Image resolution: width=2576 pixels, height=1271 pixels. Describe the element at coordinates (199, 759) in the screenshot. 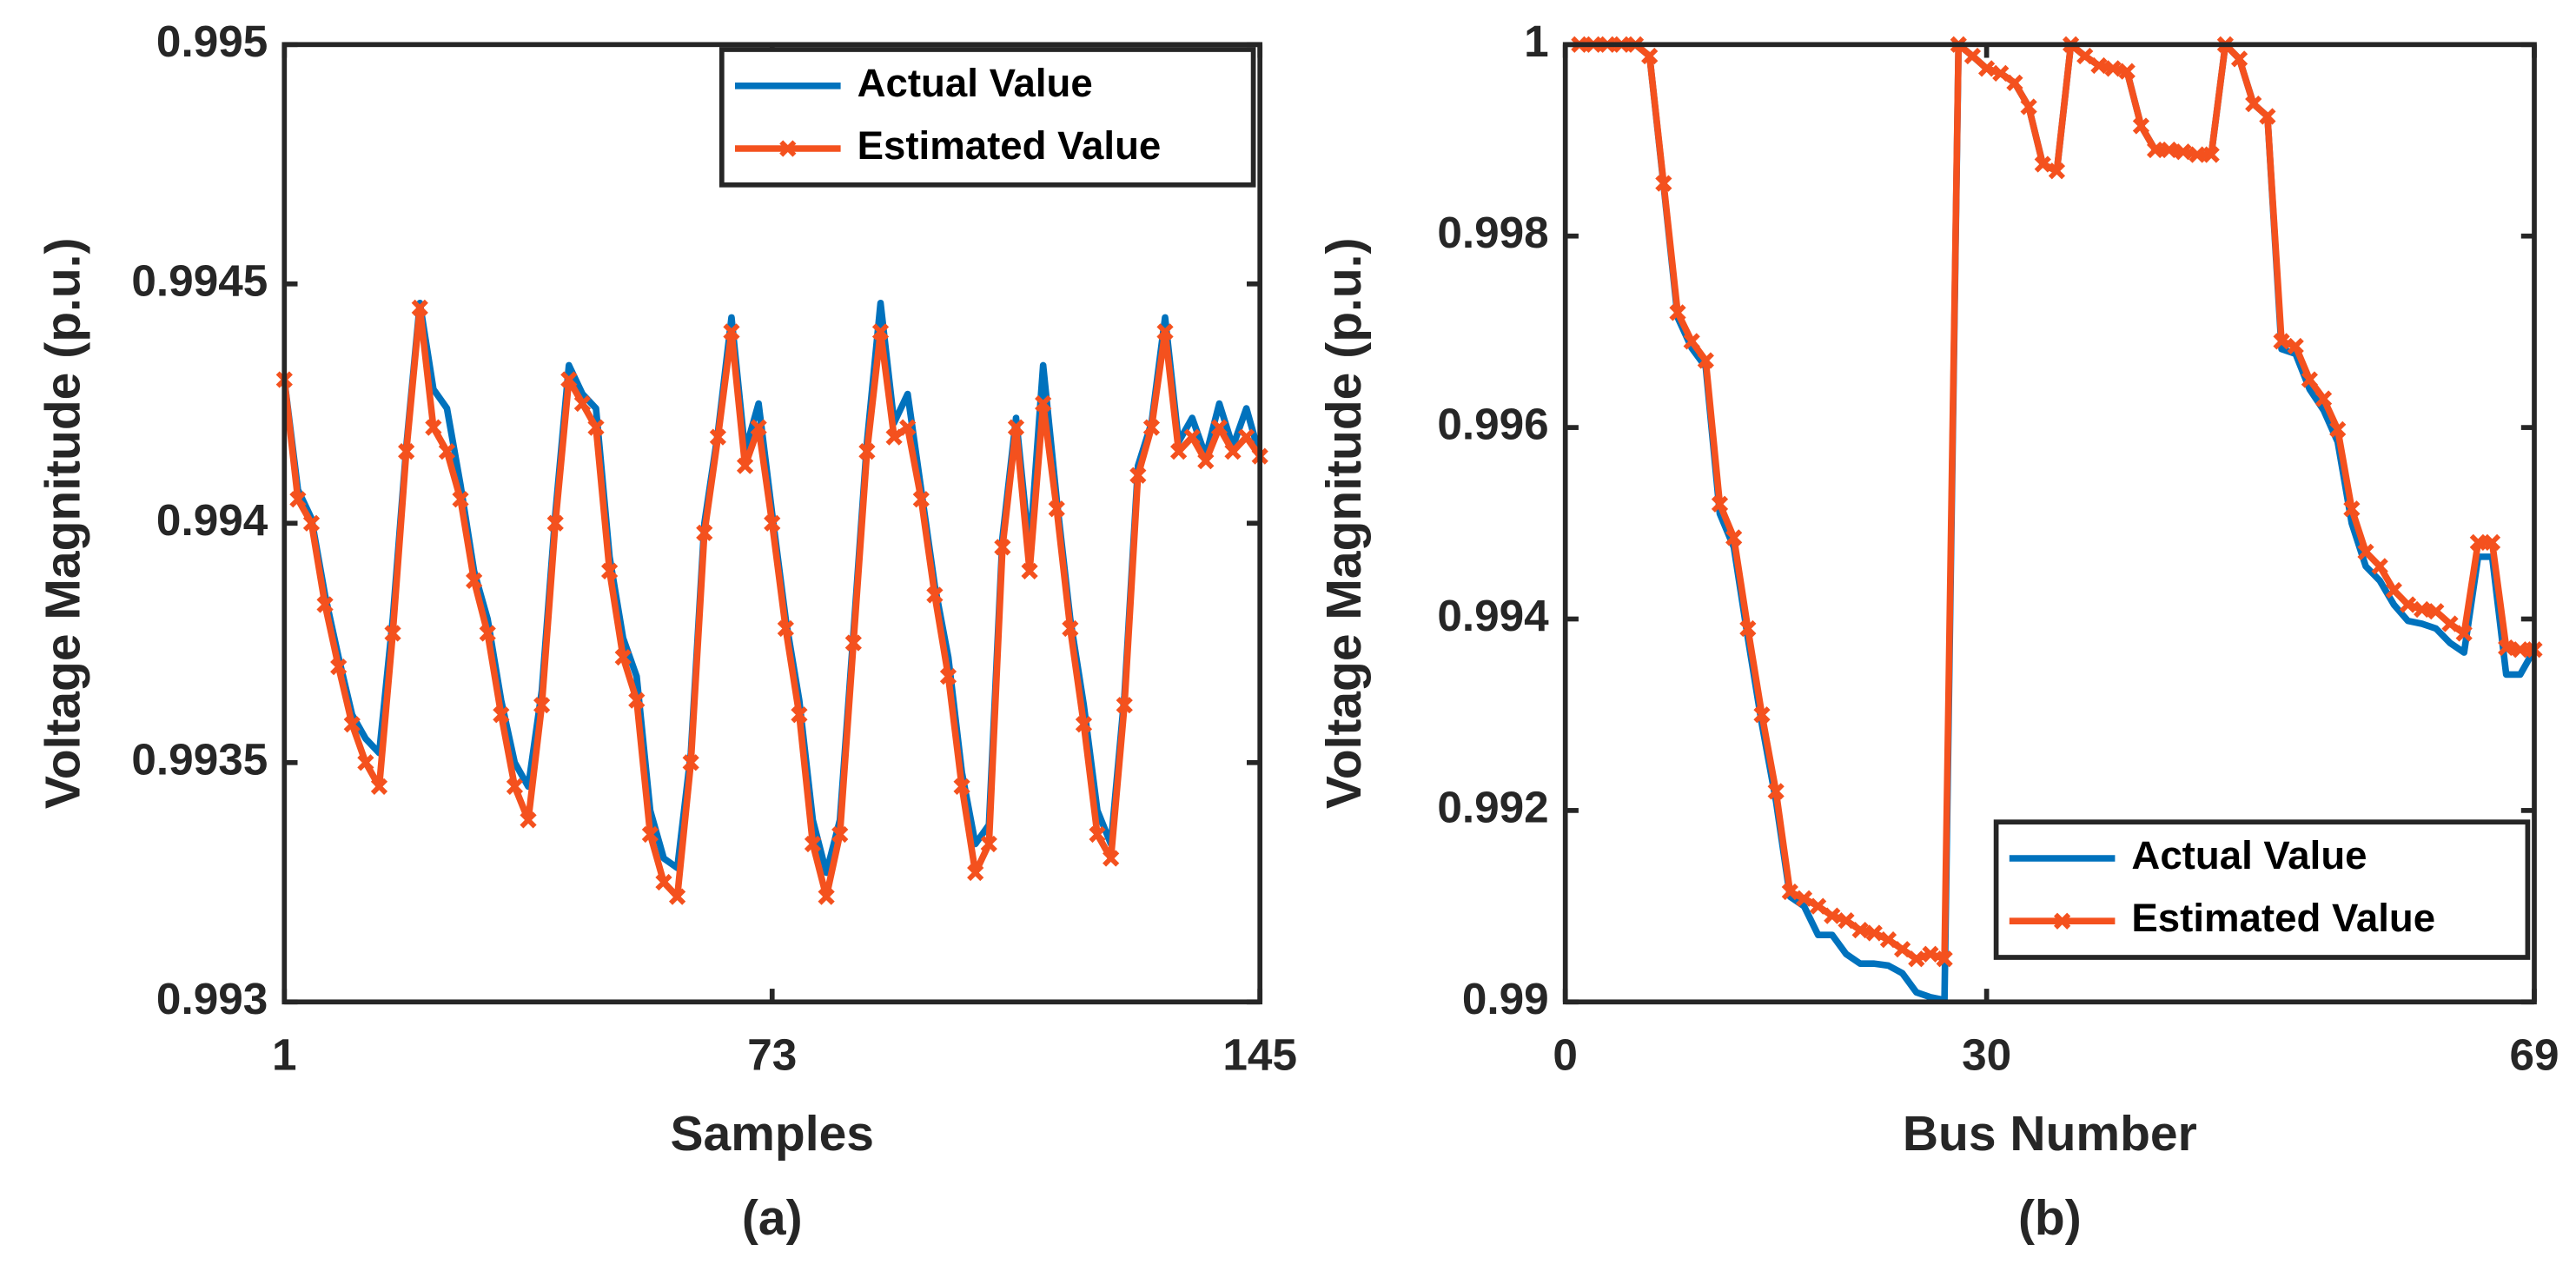

I see `y-tick-label: 0.9935` at that location.